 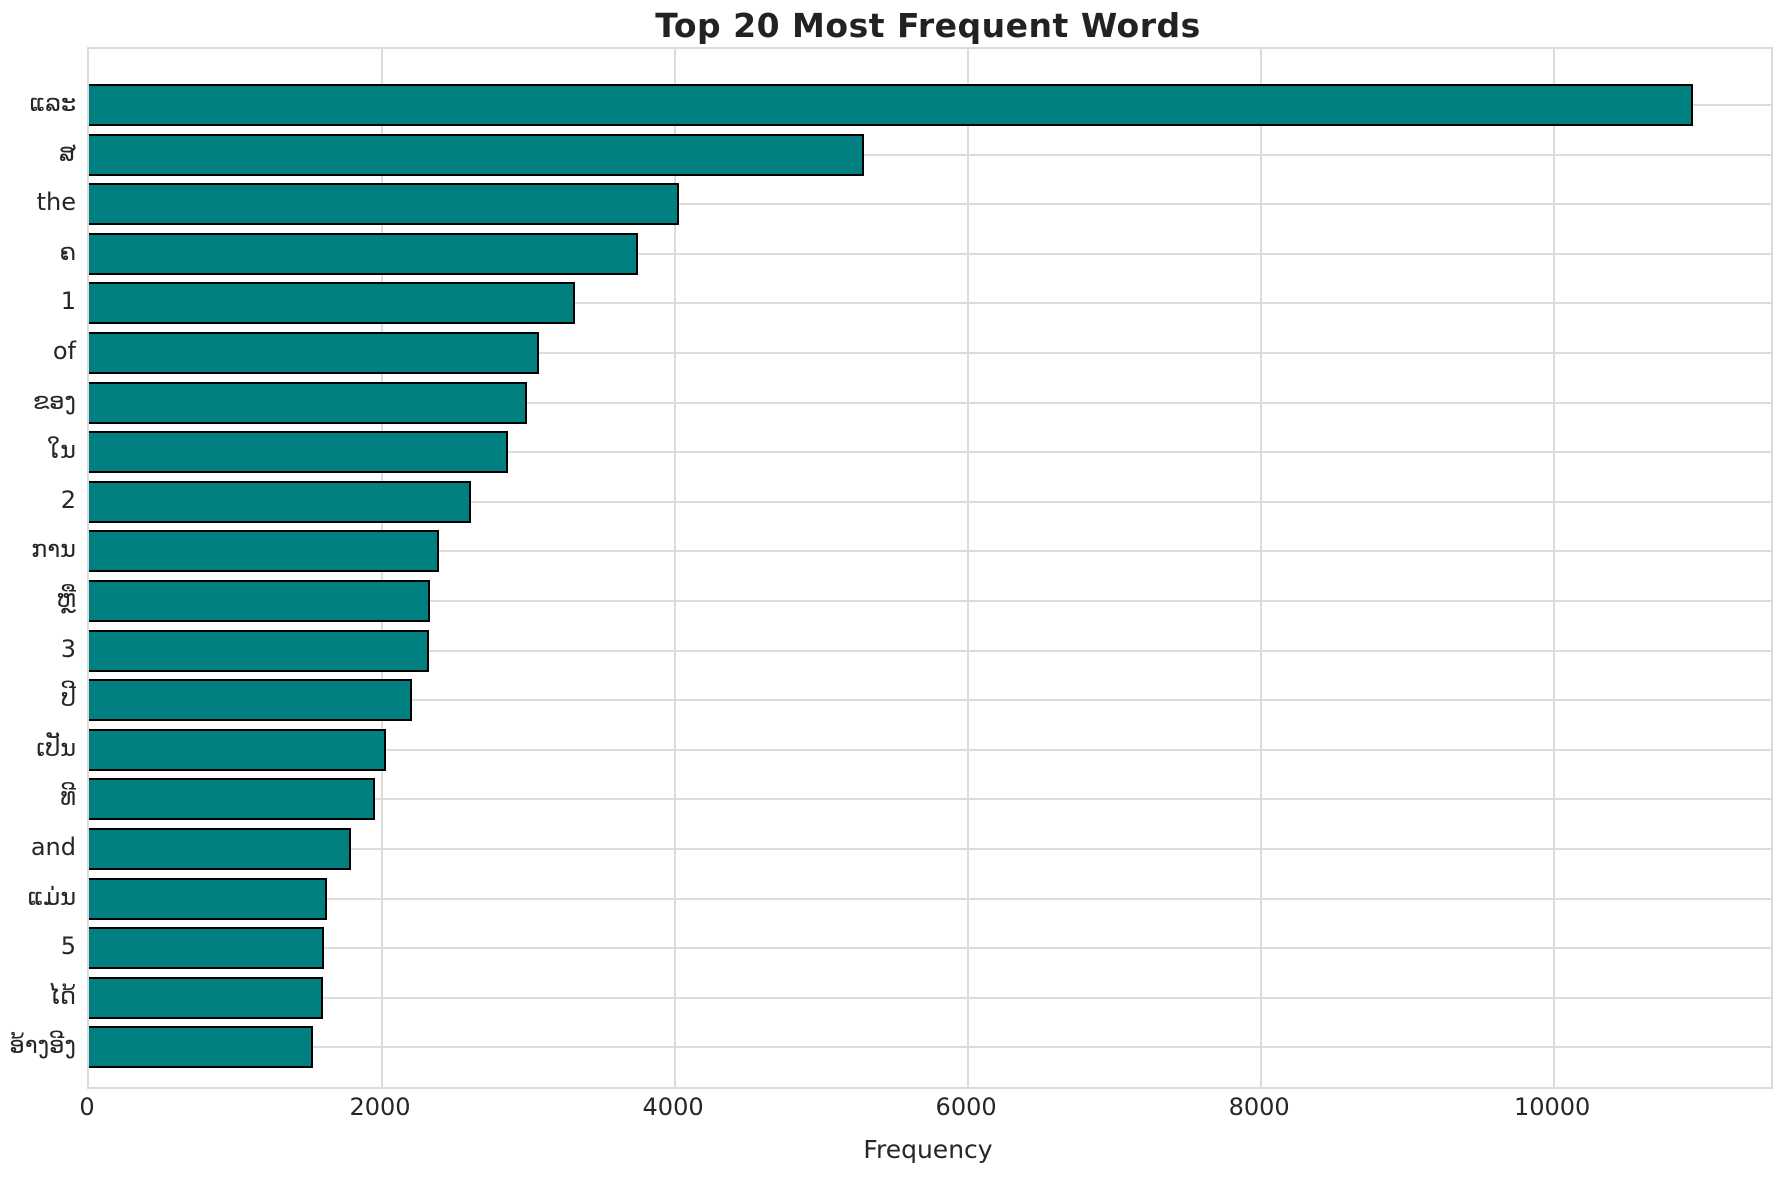 What do you see at coordinates (68, 648) in the screenshot?
I see `y-tick-label: 3` at bounding box center [68, 648].